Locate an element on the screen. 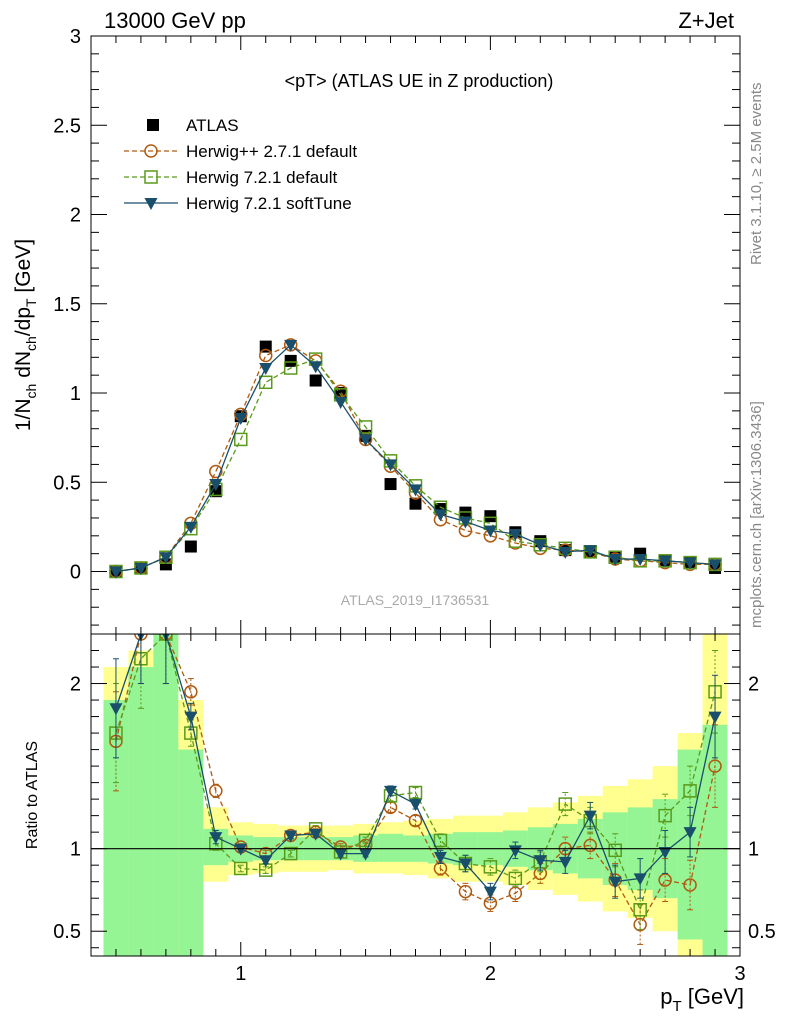 This screenshot has height=1024, width=786. legend-label: Herwig 7.2.1 softTune is located at coordinates (269, 203).